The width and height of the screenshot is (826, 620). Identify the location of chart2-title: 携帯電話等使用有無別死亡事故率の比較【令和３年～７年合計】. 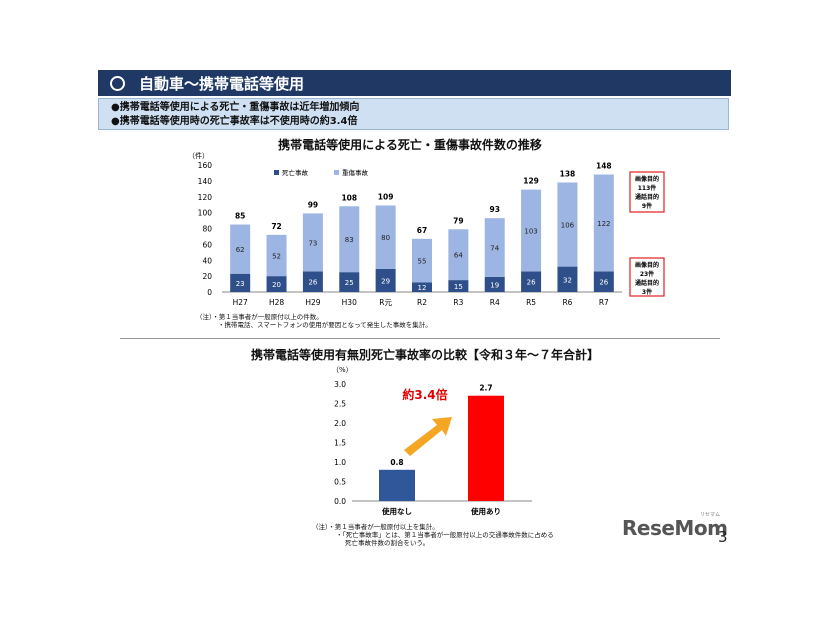
(424, 355).